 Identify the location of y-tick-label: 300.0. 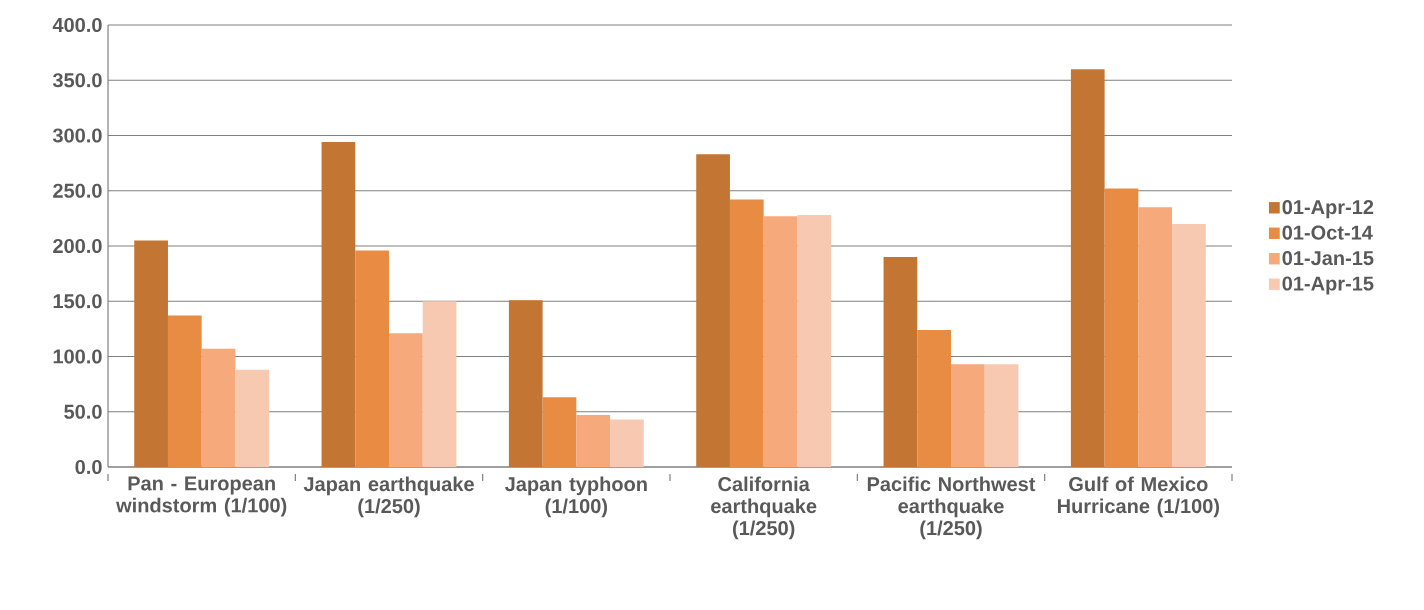
(77, 135).